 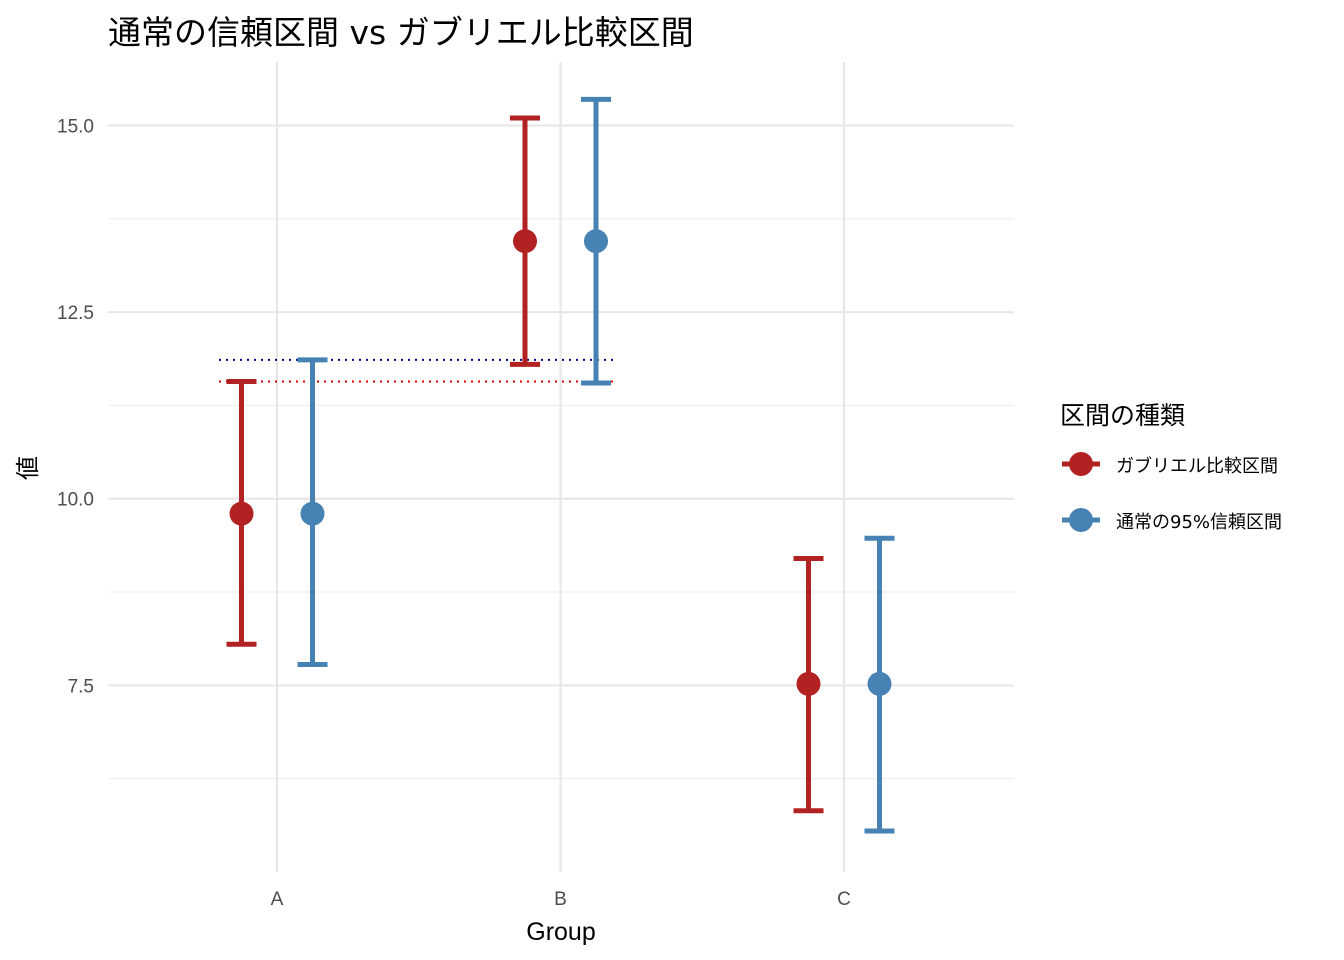 I want to click on legend-label-gabriel: ガブリエル比較区間, so click(x=1197, y=466).